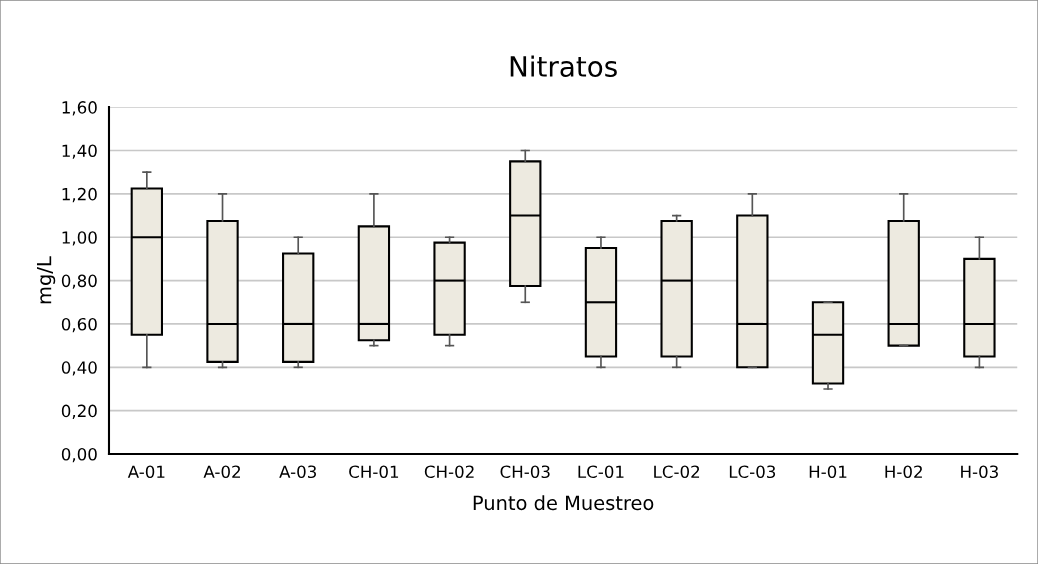 This screenshot has height=564, width=1038. Describe the element at coordinates (563, 66) in the screenshot. I see `chart-title: Nitratos` at that location.